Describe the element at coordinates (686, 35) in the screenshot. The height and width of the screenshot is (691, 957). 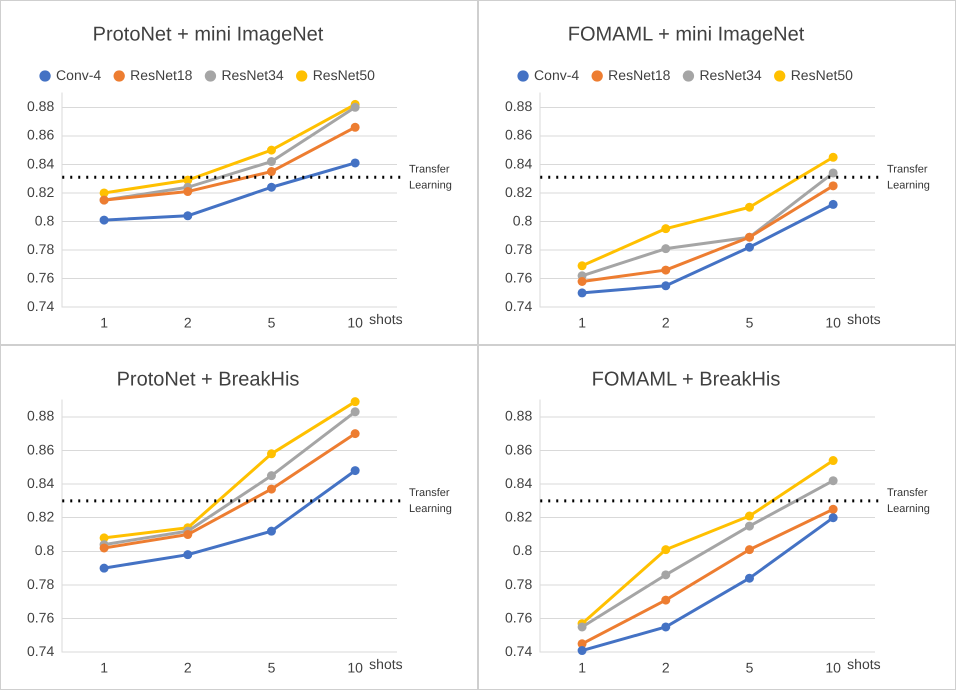
I see `chart-title: FOMAML + mini ImageNet` at that location.